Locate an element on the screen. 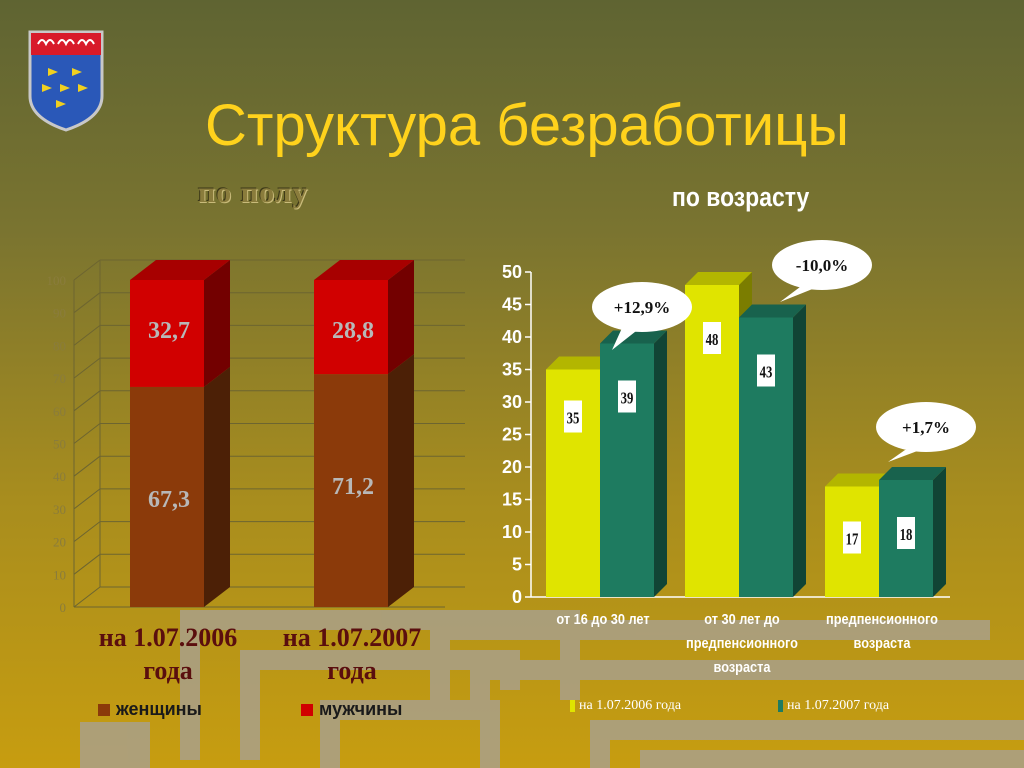  left-y-tick-label: 70 is located at coordinates (59, 378).